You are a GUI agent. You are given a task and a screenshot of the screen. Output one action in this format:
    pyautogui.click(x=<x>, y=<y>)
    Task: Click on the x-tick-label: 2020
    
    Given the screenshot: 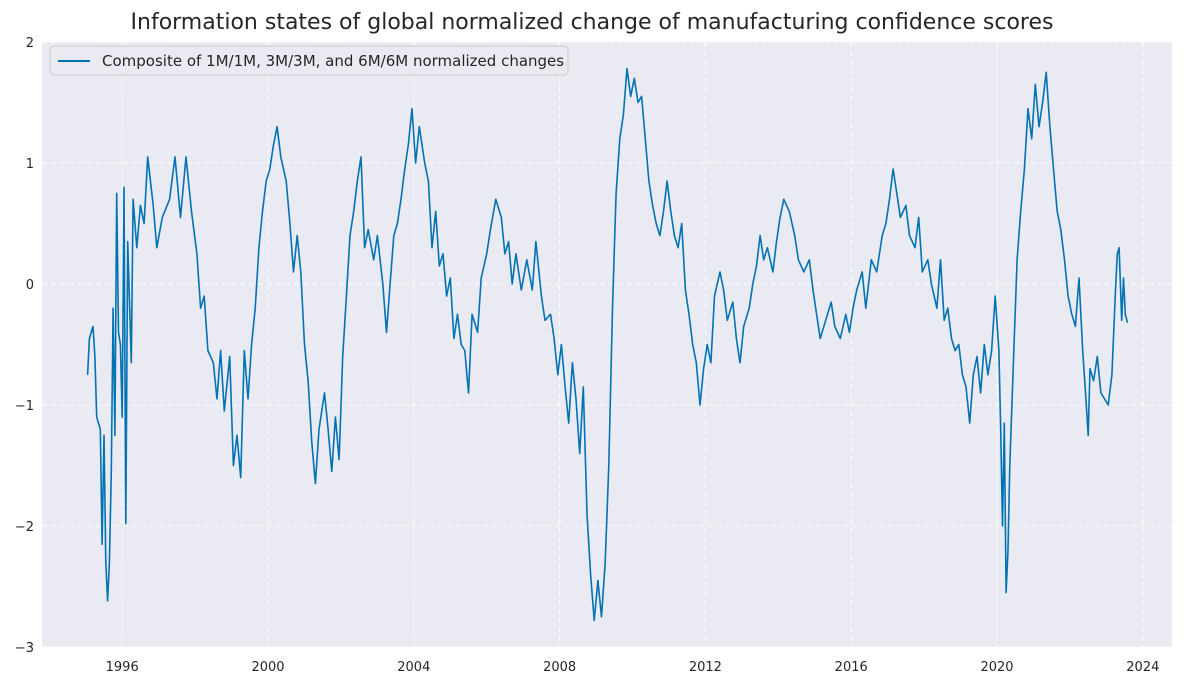 What is the action you would take?
    pyautogui.click(x=996, y=667)
    